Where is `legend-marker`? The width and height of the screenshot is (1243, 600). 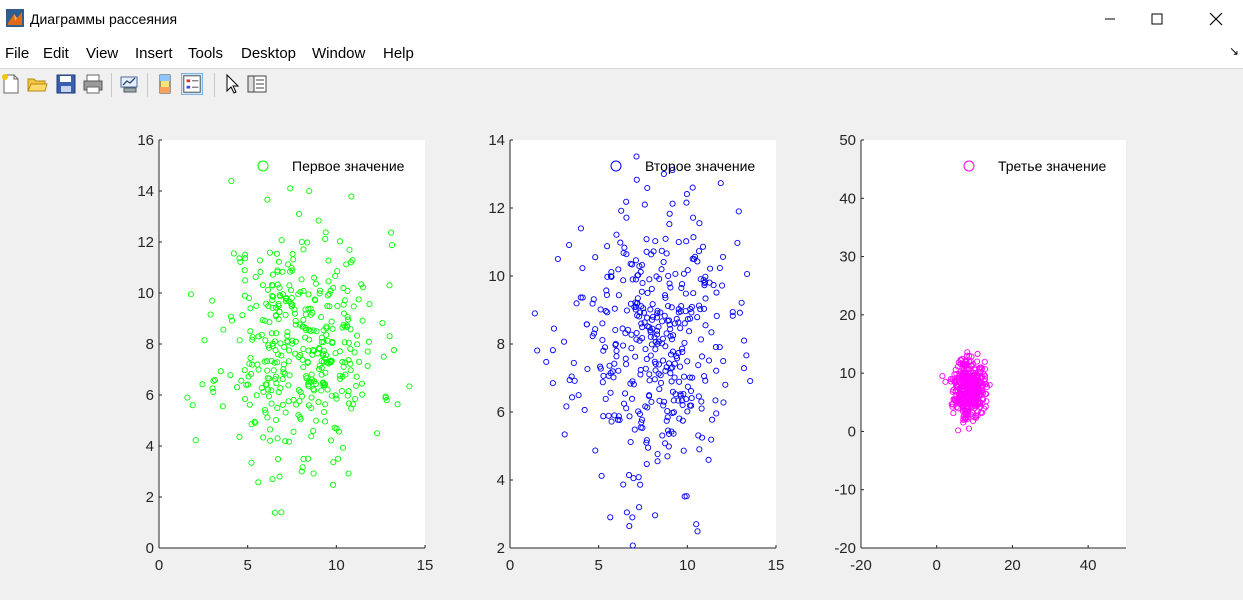
legend-marker is located at coordinates (616, 166).